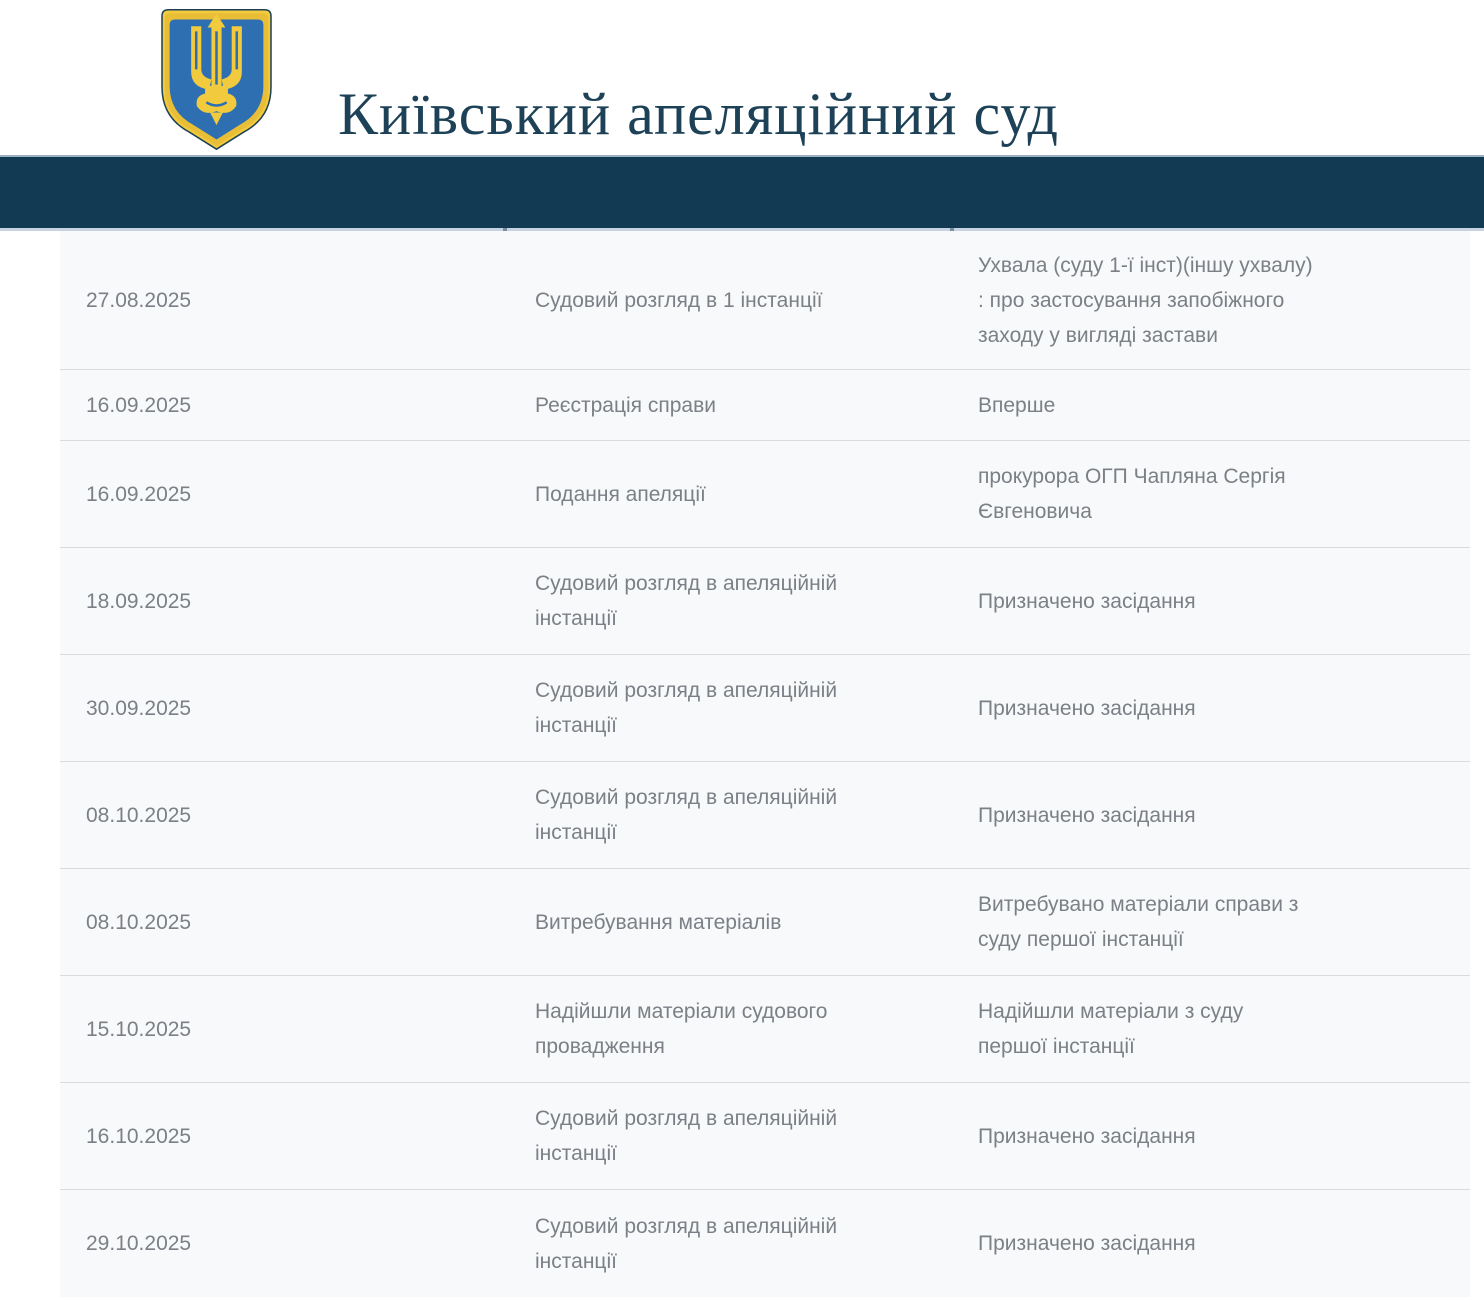 Image resolution: width=1484 pixels, height=1300 pixels. Describe the element at coordinates (620, 494) in the screenshot. I see `event-type: Подання апеляції` at that location.